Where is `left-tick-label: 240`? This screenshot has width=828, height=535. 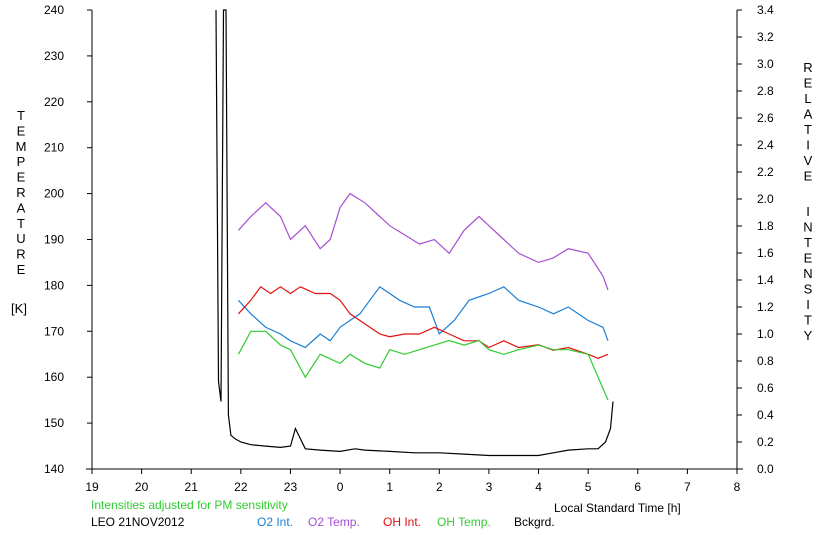 left-tick-label: 240 is located at coordinates (54, 10).